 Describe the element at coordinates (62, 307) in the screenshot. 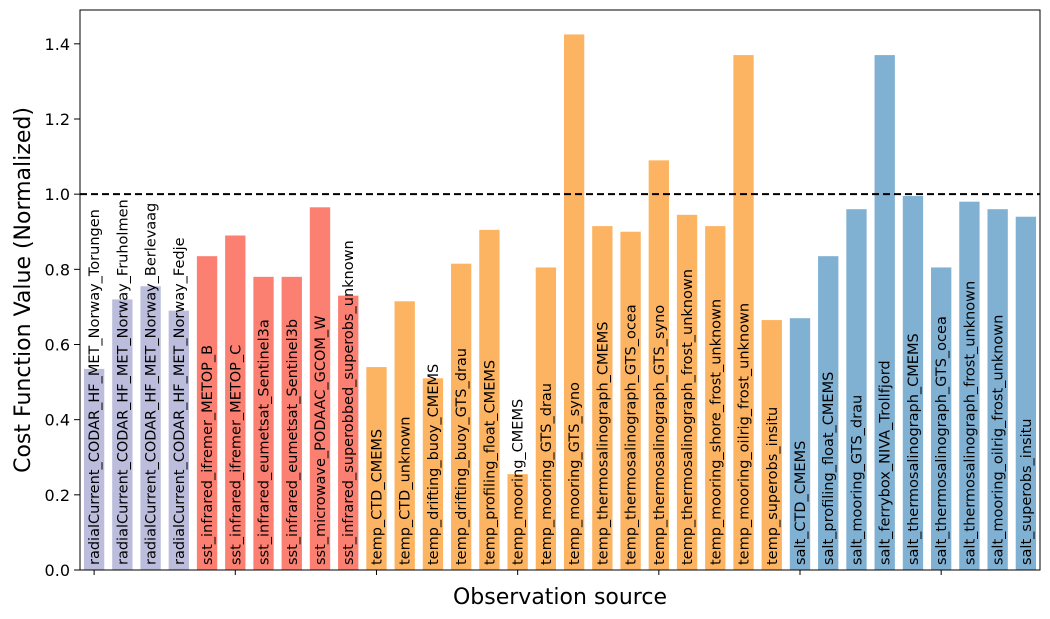

I see `y-axis: 0.0 0.2 0.4 0.6 0.8 1.0 1.2 1.4` at that location.